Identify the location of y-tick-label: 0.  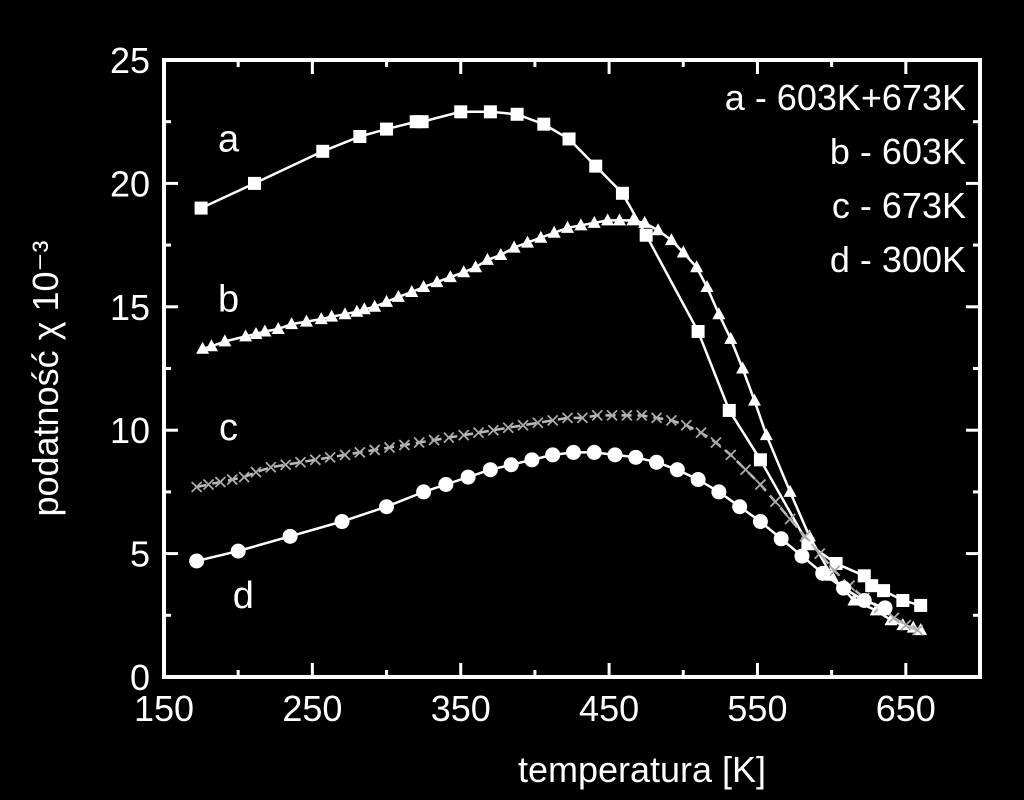
(140, 677).